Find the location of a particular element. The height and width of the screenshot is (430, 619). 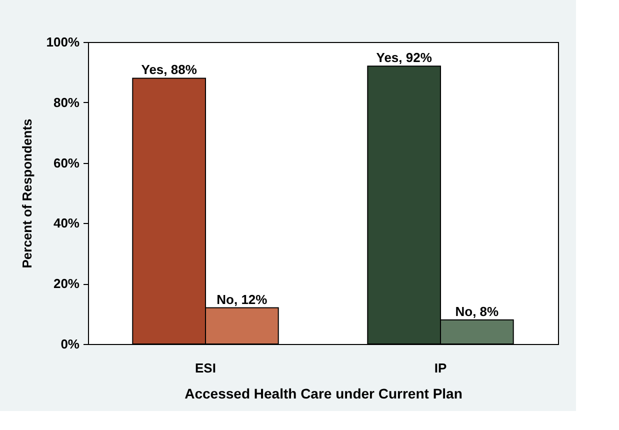

data-label: Yes, 92% is located at coordinates (404, 58).